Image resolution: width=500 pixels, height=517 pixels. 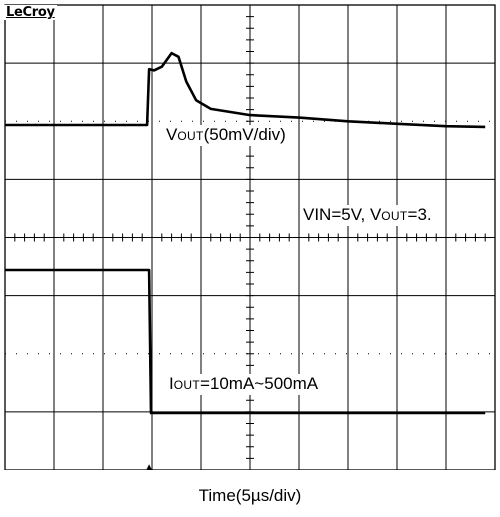 I want to click on conditions-annotation: VIN=5V, VOUT=3., so click(x=367, y=215).